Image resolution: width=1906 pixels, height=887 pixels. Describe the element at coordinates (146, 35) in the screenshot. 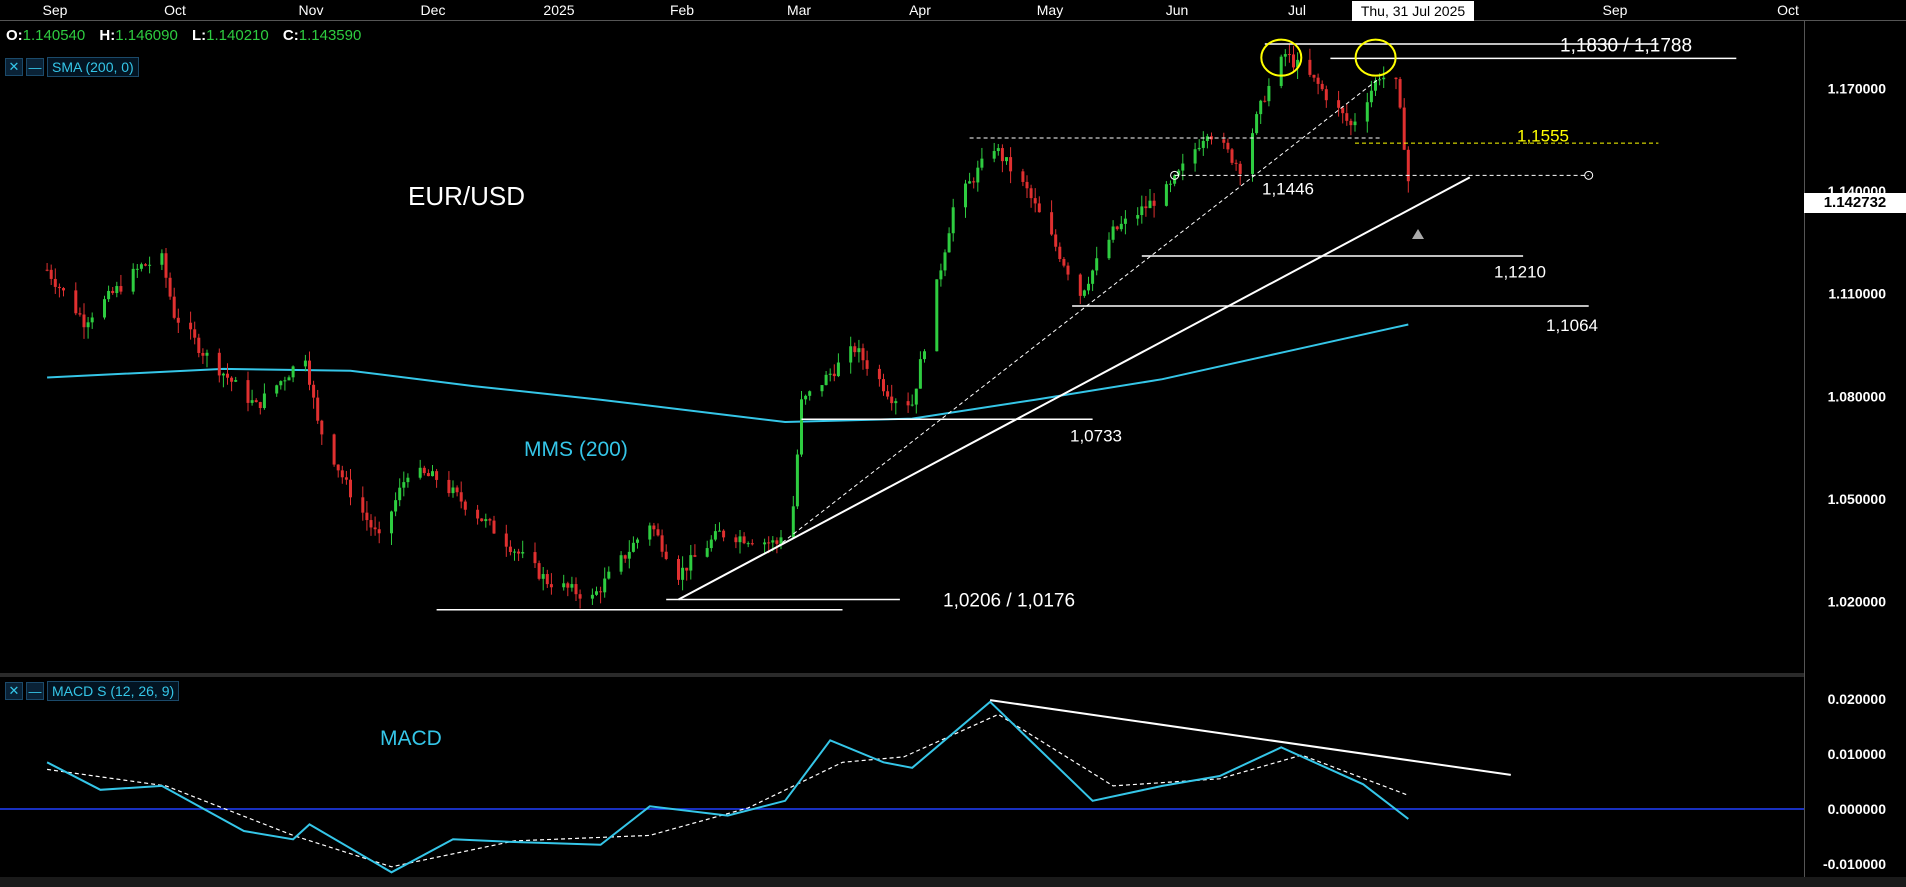

I see `high-value: 1.146090` at that location.